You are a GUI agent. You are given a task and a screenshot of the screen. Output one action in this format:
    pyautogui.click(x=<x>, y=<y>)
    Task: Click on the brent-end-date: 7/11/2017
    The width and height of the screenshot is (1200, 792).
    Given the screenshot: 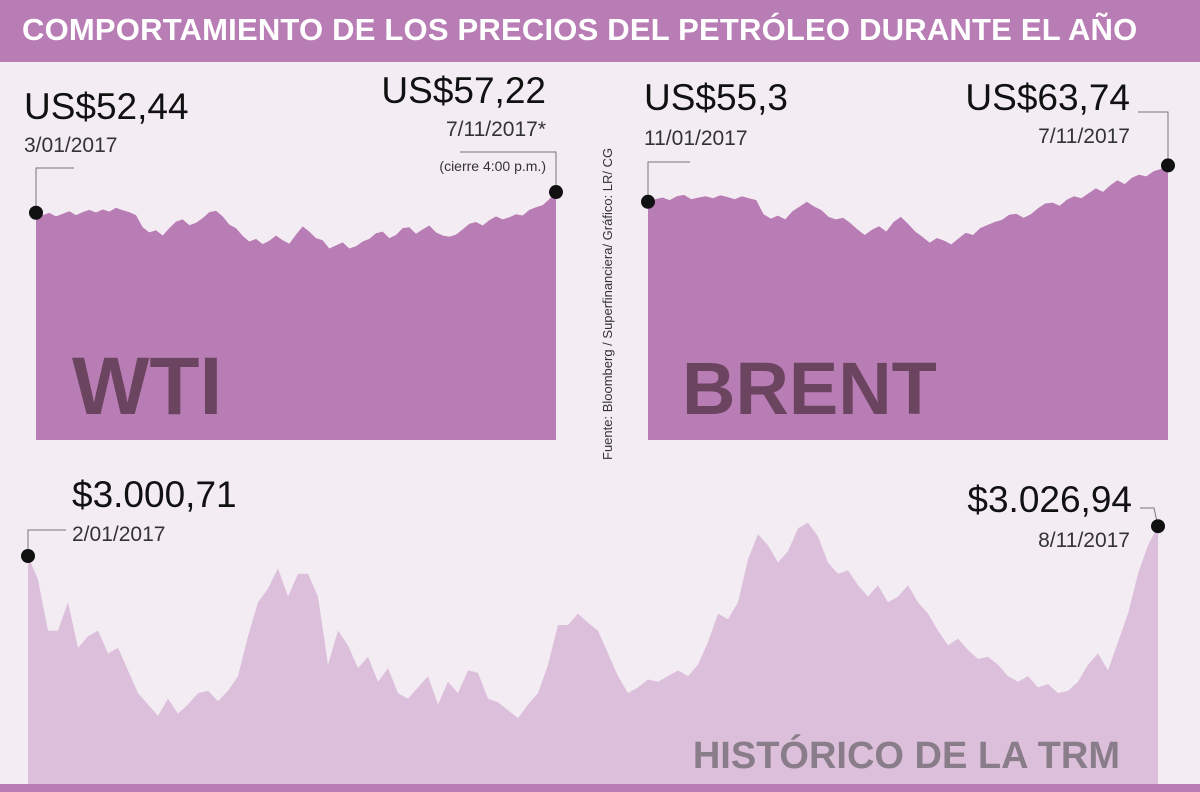 What is the action you would take?
    pyautogui.click(x=1084, y=136)
    